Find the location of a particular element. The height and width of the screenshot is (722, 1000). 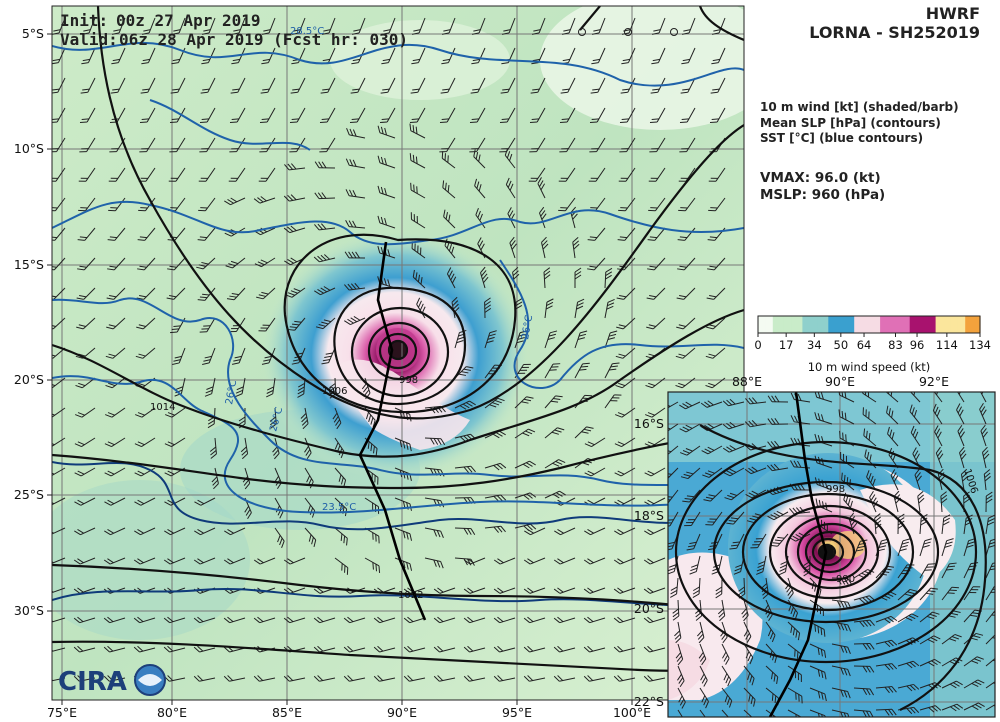

valid-label: Valid: is located at coordinates (89, 39).